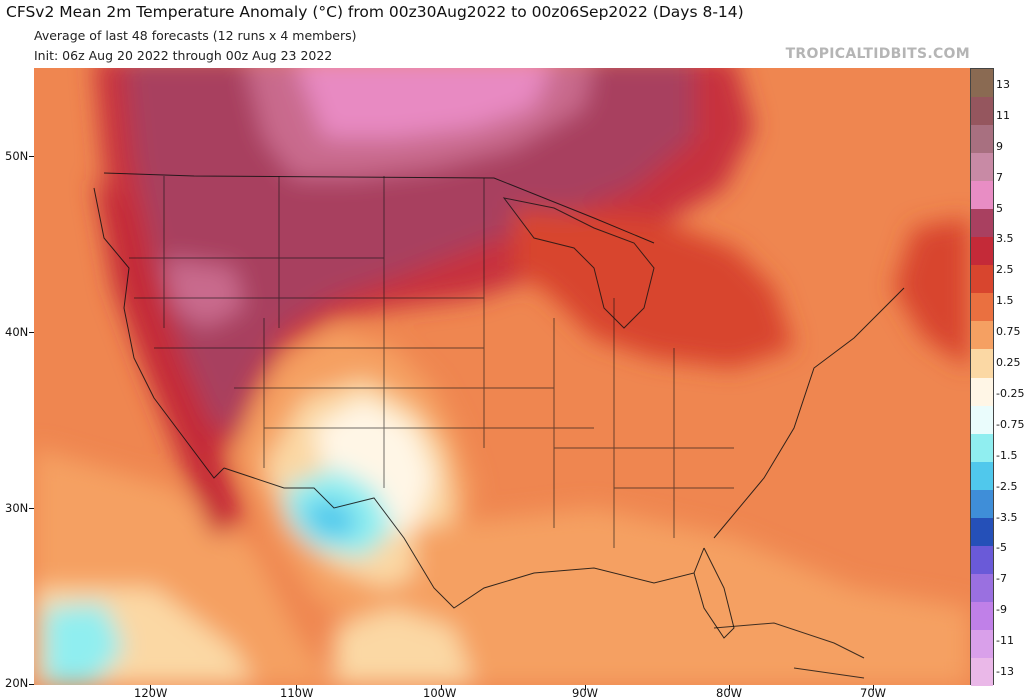 The image size is (1024, 700). Describe the element at coordinates (585, 693) in the screenshot. I see `lon-label-90w: 90W` at that location.